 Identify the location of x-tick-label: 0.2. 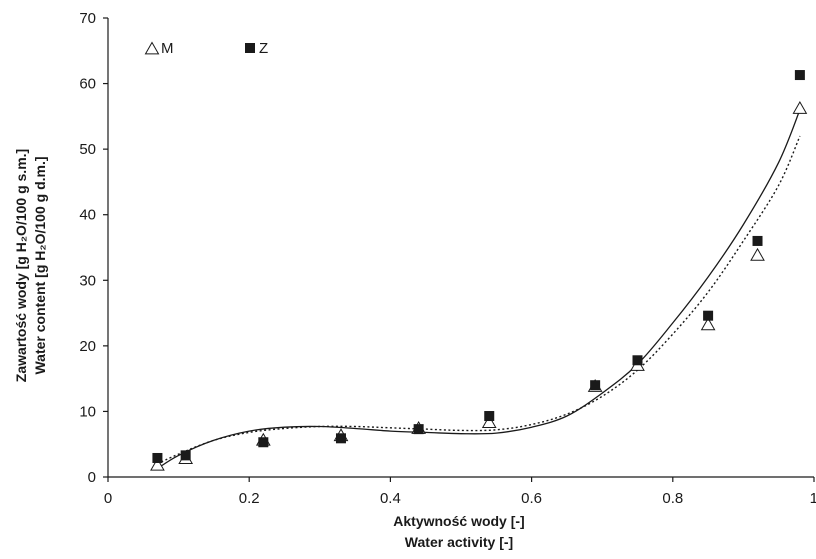
(249, 498).